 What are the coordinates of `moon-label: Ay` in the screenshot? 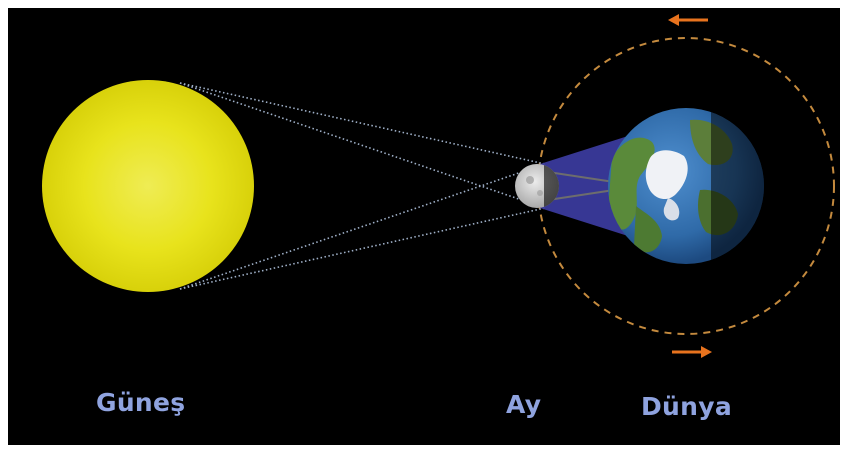 It's located at (524, 404).